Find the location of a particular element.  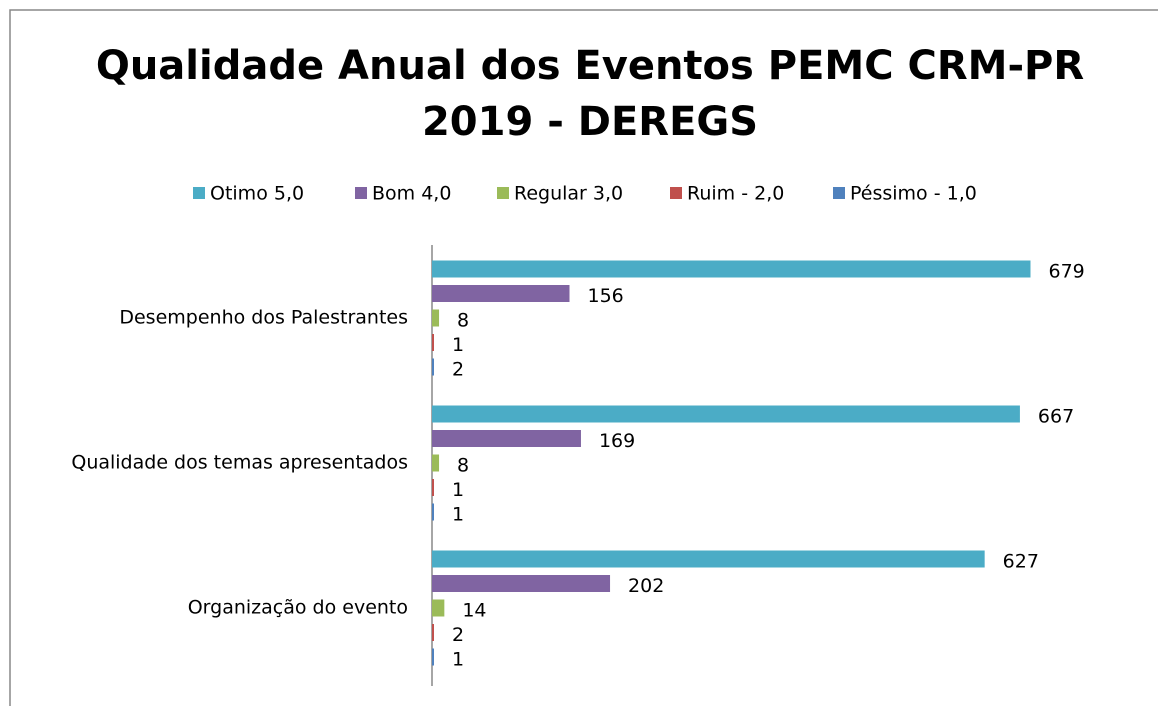

data-label: 156 is located at coordinates (606, 296).